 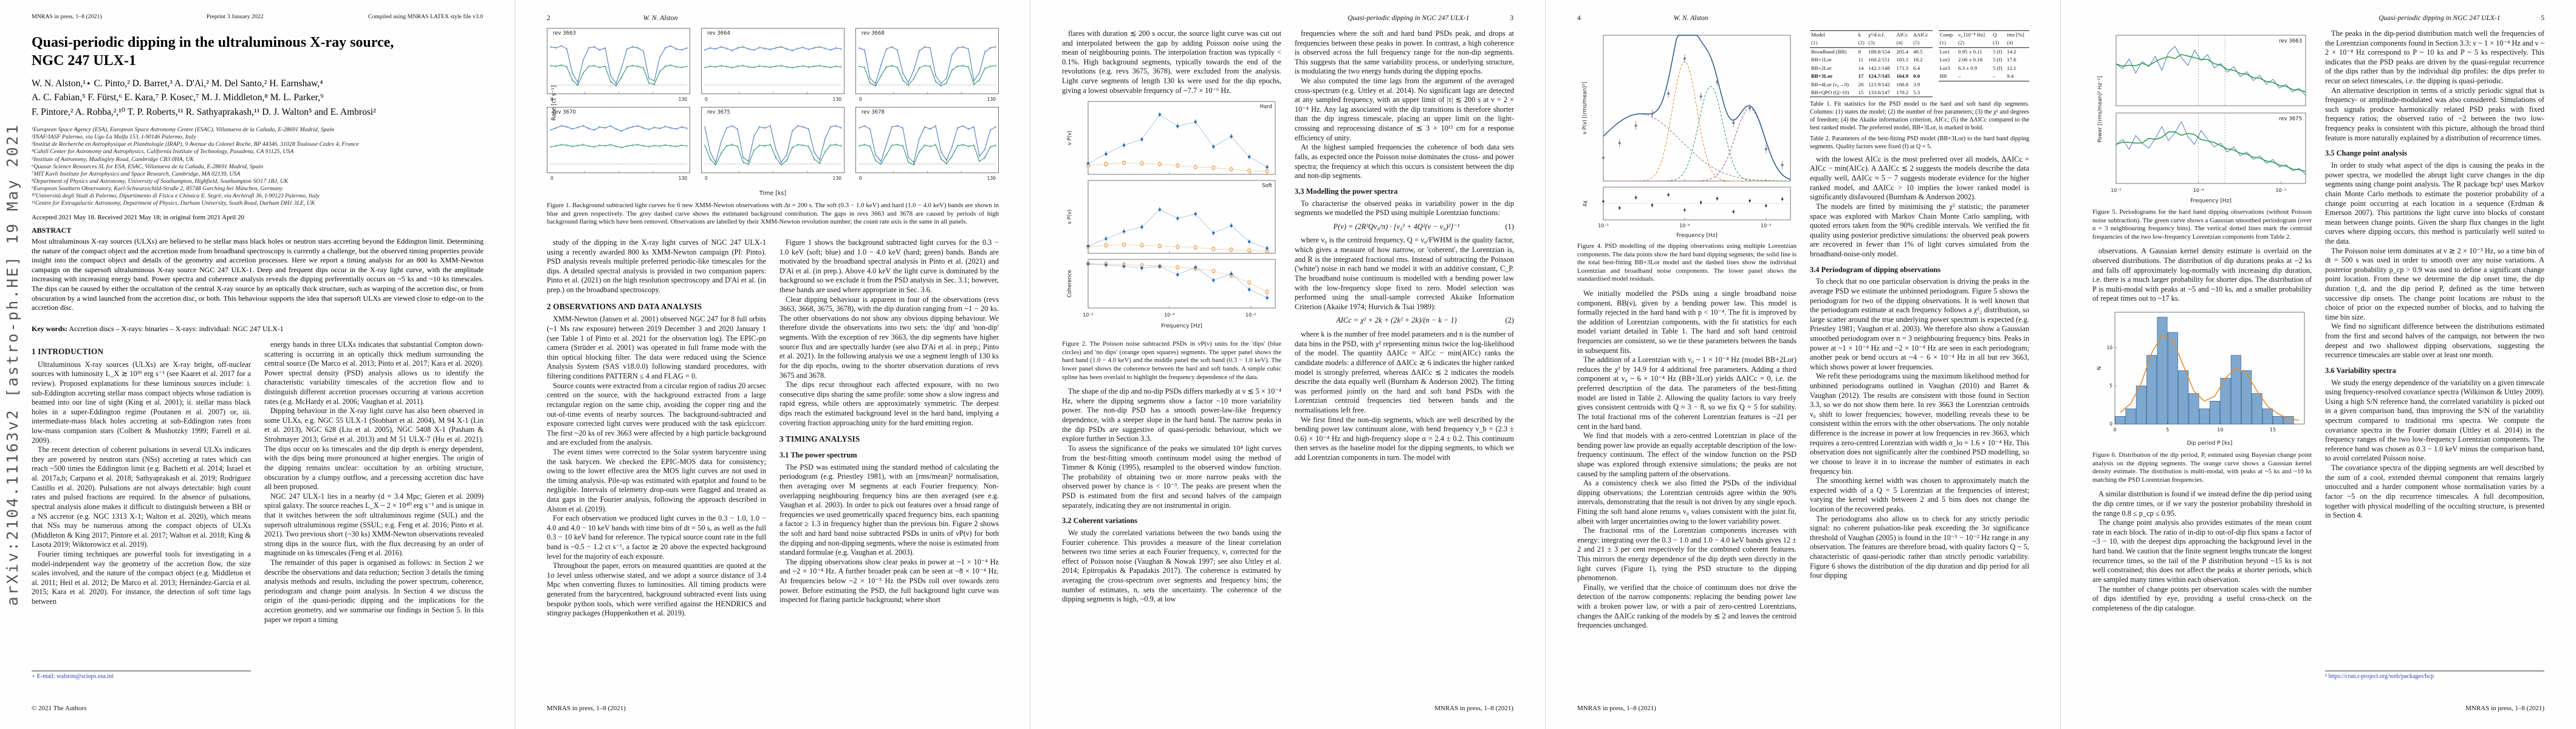 I want to click on table-cell: BB+4Lor (ν₀→0), so click(x=1830, y=84).